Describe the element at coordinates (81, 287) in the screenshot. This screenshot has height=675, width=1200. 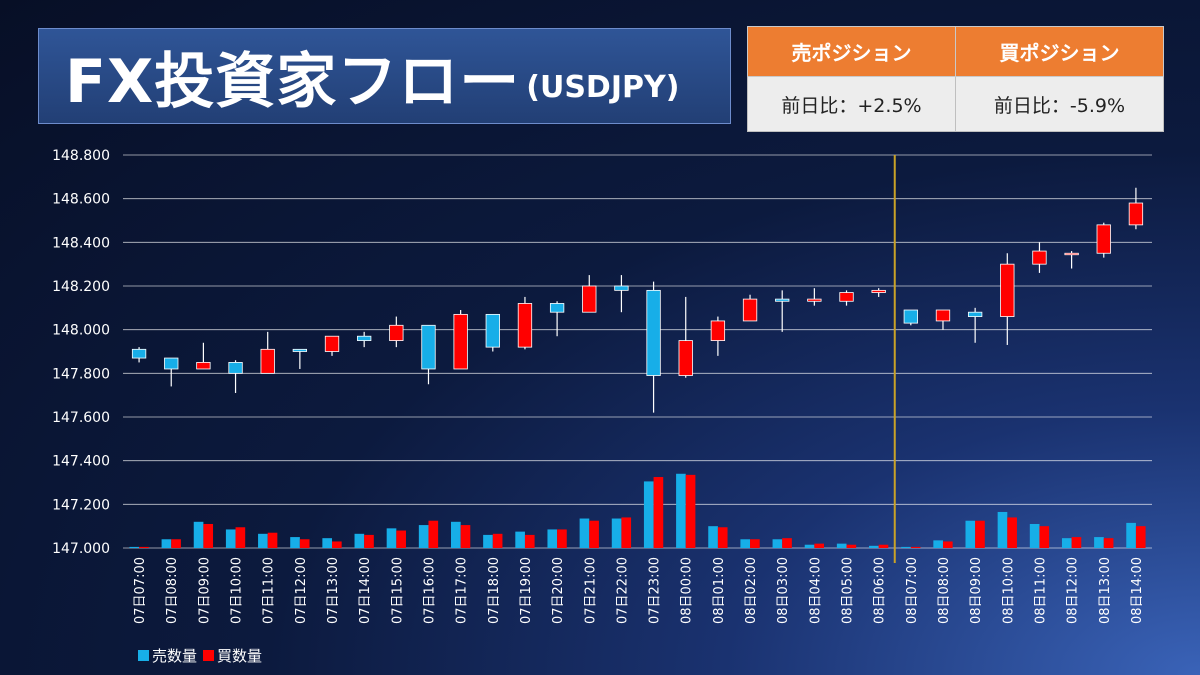
I see `y-tick-label: 148.200` at that location.